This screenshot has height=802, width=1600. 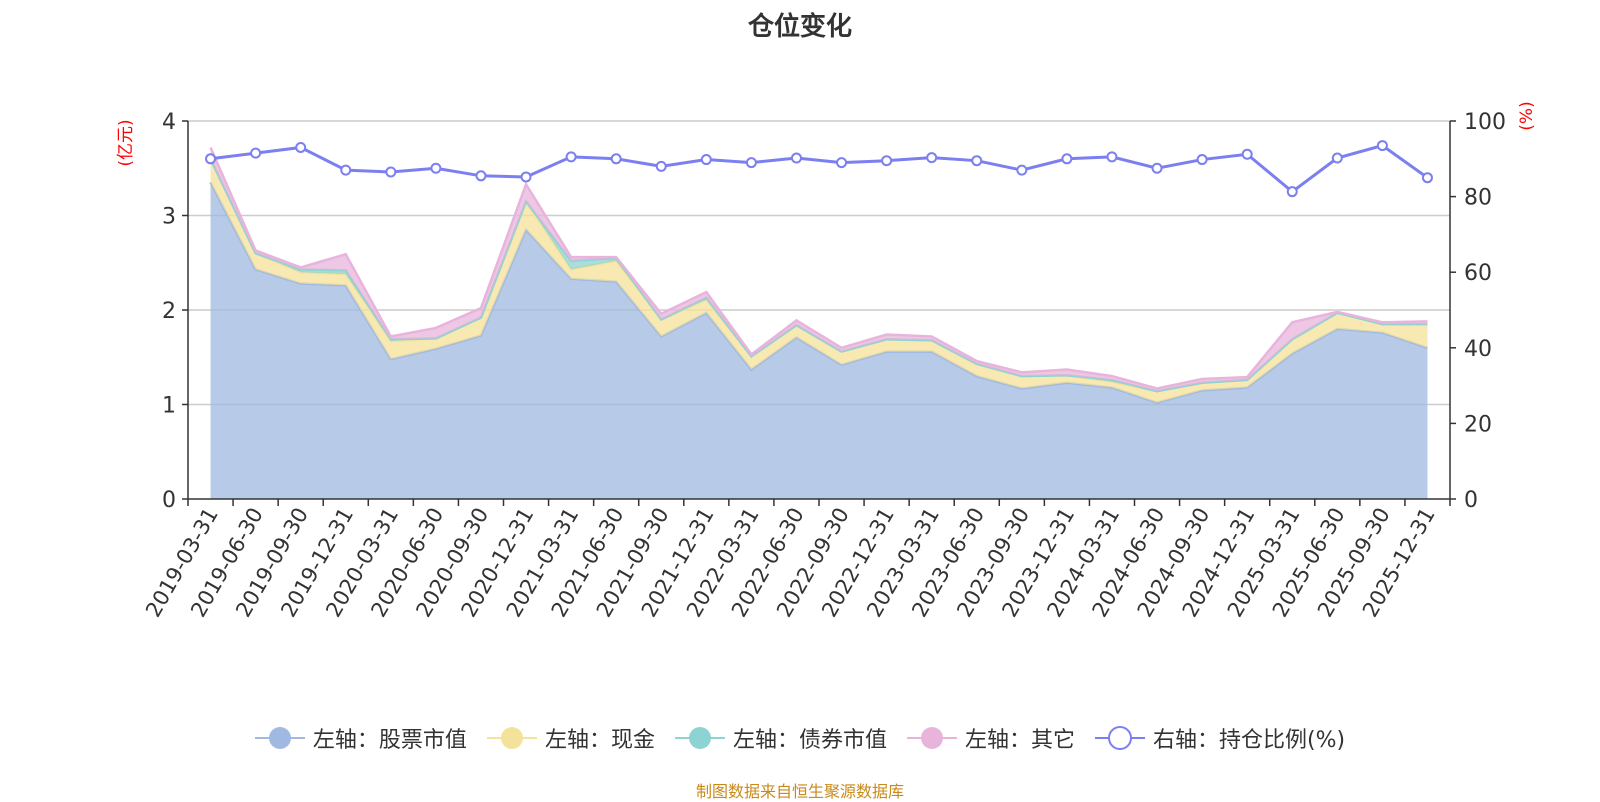 What do you see at coordinates (169, 406) in the screenshot?
I see `left-tick-label: 1` at bounding box center [169, 406].